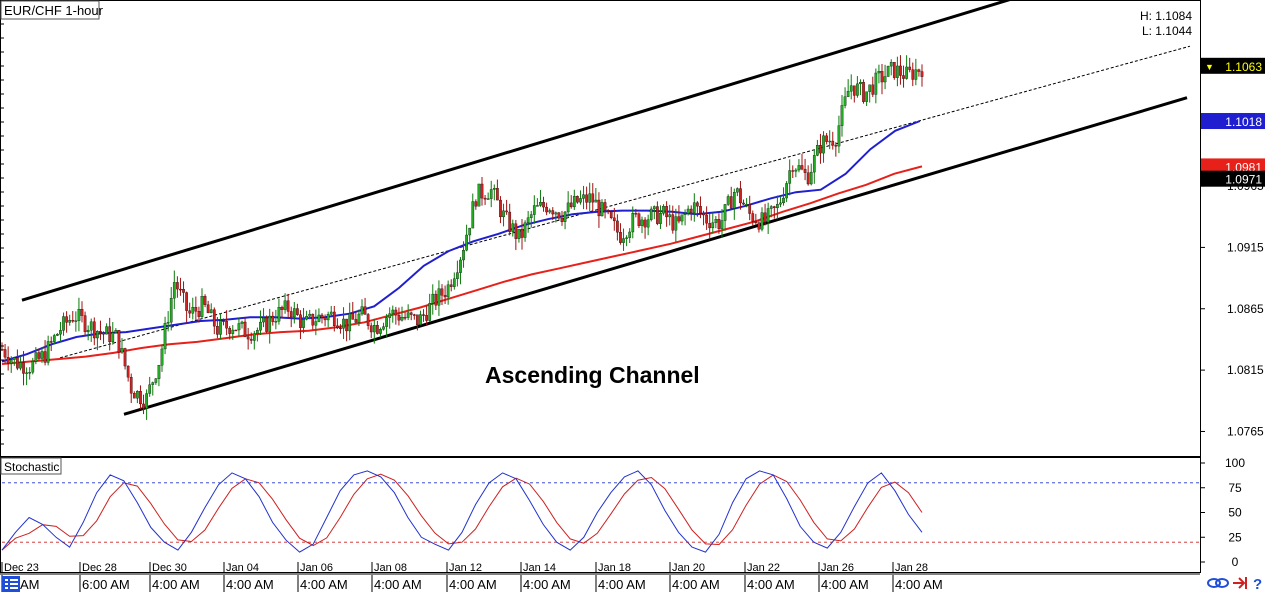 The image size is (1265, 599). Describe the element at coordinates (11, 584) in the screenshot. I see `menu-icon` at that location.